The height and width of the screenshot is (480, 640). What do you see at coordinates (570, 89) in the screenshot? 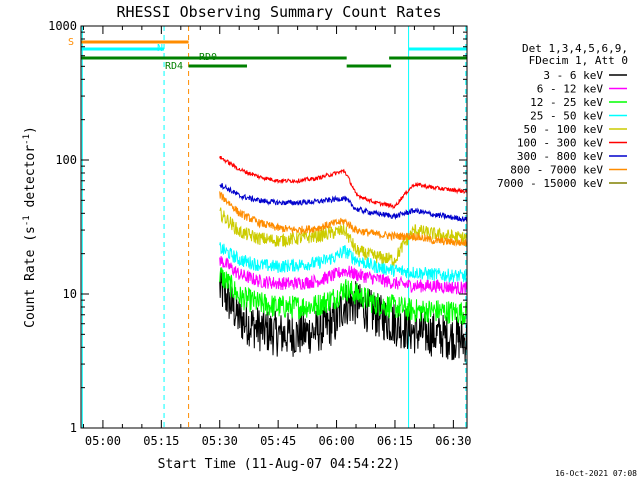
I see `legend-entry-label: 6 - 12 keV` at bounding box center [570, 89].